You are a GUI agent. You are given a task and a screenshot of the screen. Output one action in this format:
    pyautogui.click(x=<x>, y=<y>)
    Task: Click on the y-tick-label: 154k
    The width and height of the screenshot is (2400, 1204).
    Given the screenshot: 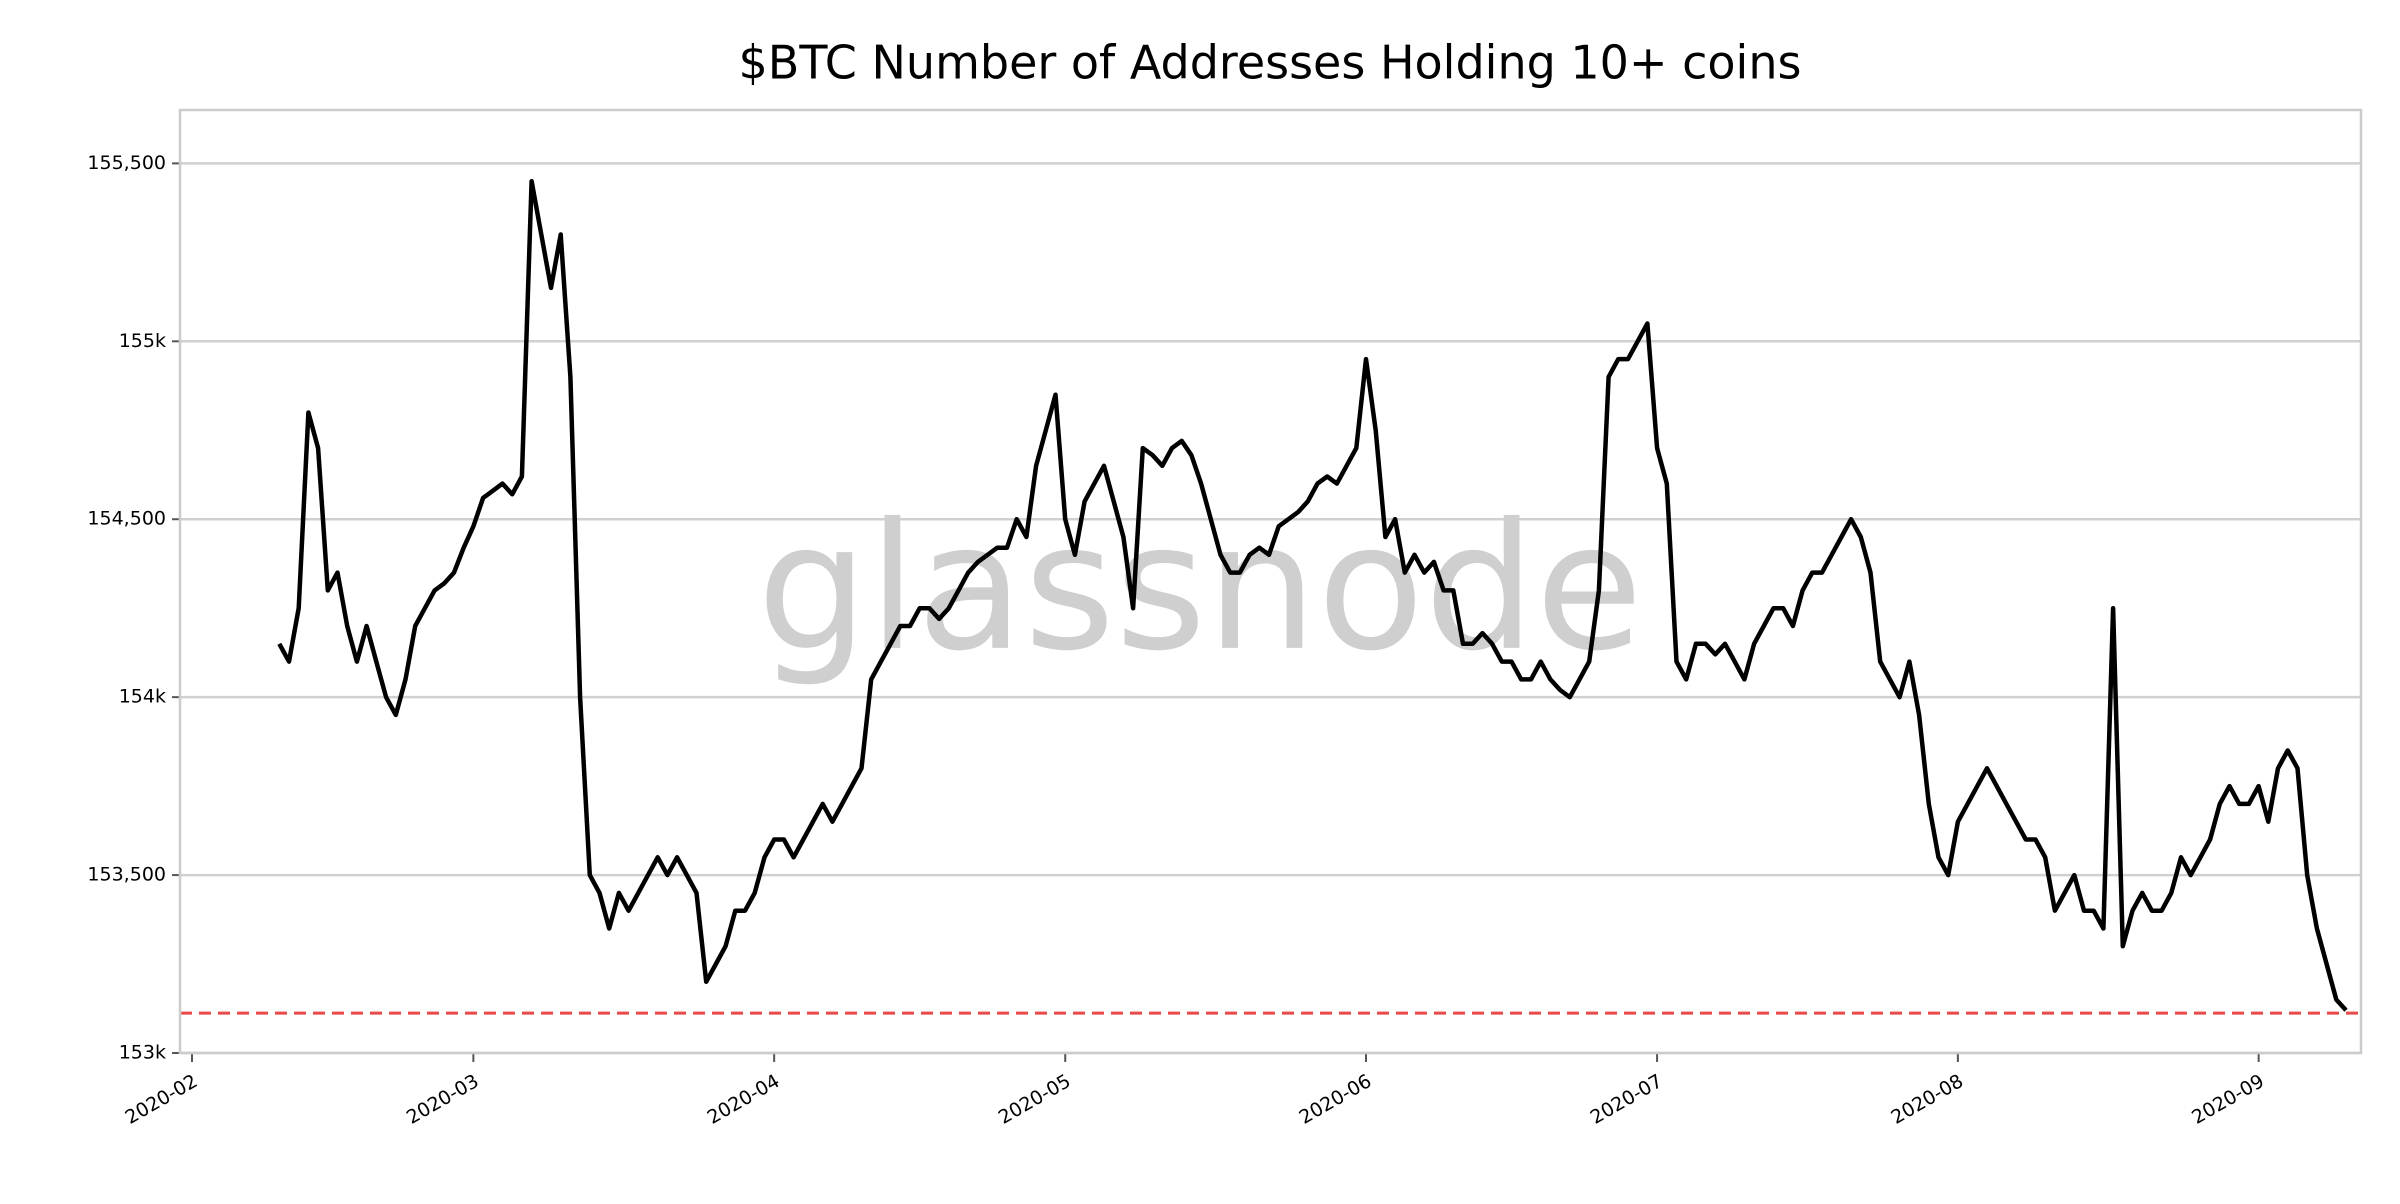 What is the action you would take?
    pyautogui.click(x=142, y=697)
    